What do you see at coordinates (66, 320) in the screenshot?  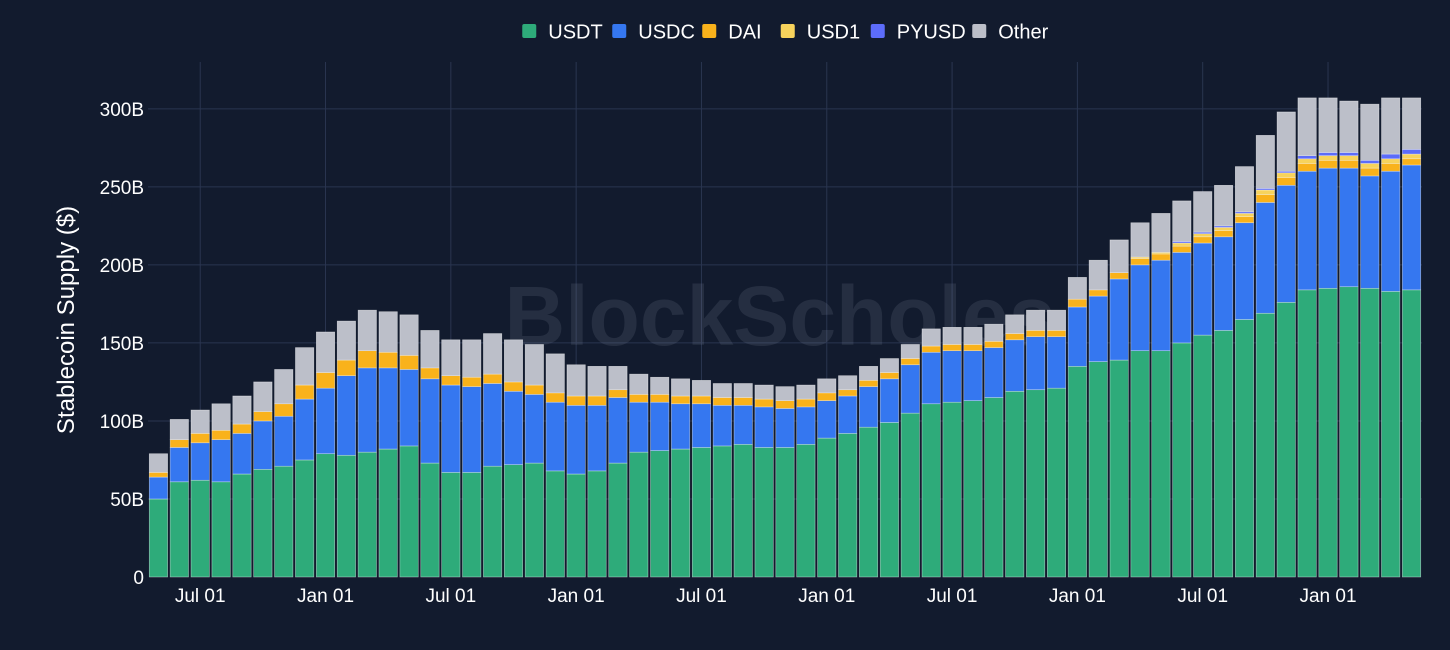 I see `y-axis-title: Stablecoin Supply ($)` at bounding box center [66, 320].